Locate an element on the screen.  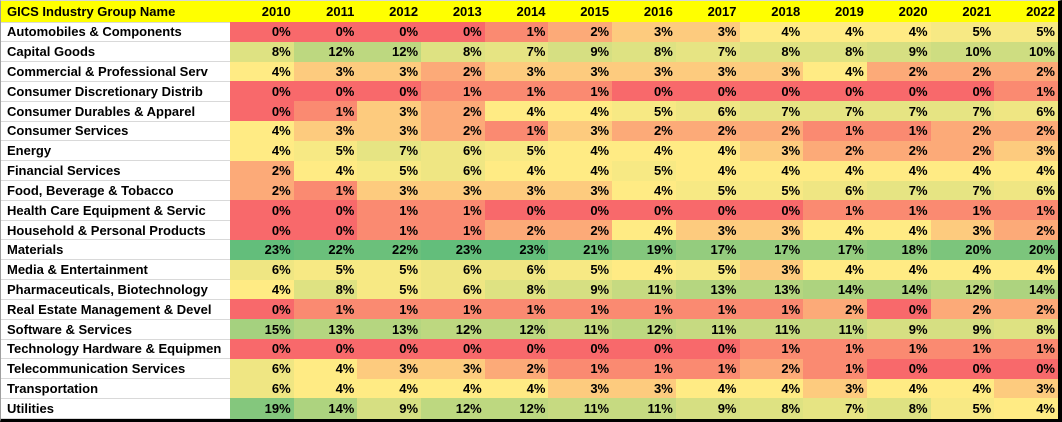
row-label: Consumer Services is located at coordinates (115, 131).